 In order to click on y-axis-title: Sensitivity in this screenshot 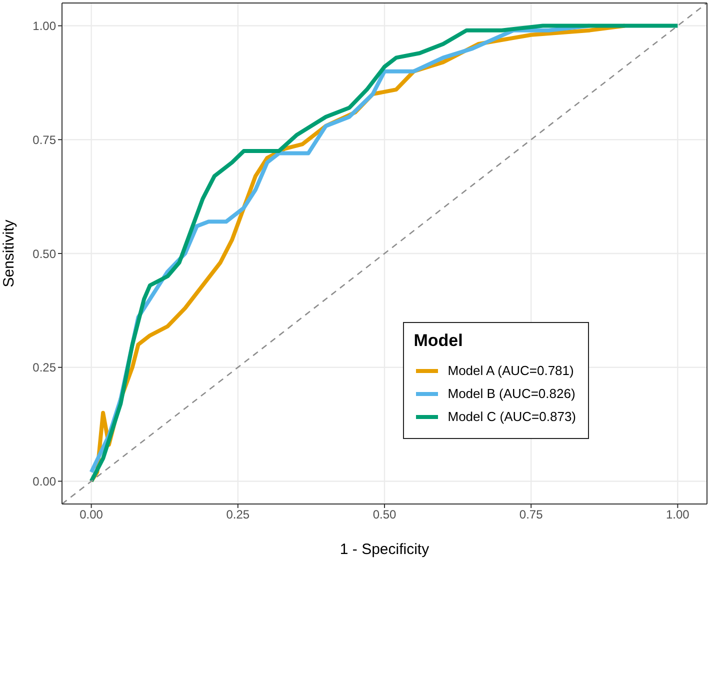, I will do `click(9, 253)`.